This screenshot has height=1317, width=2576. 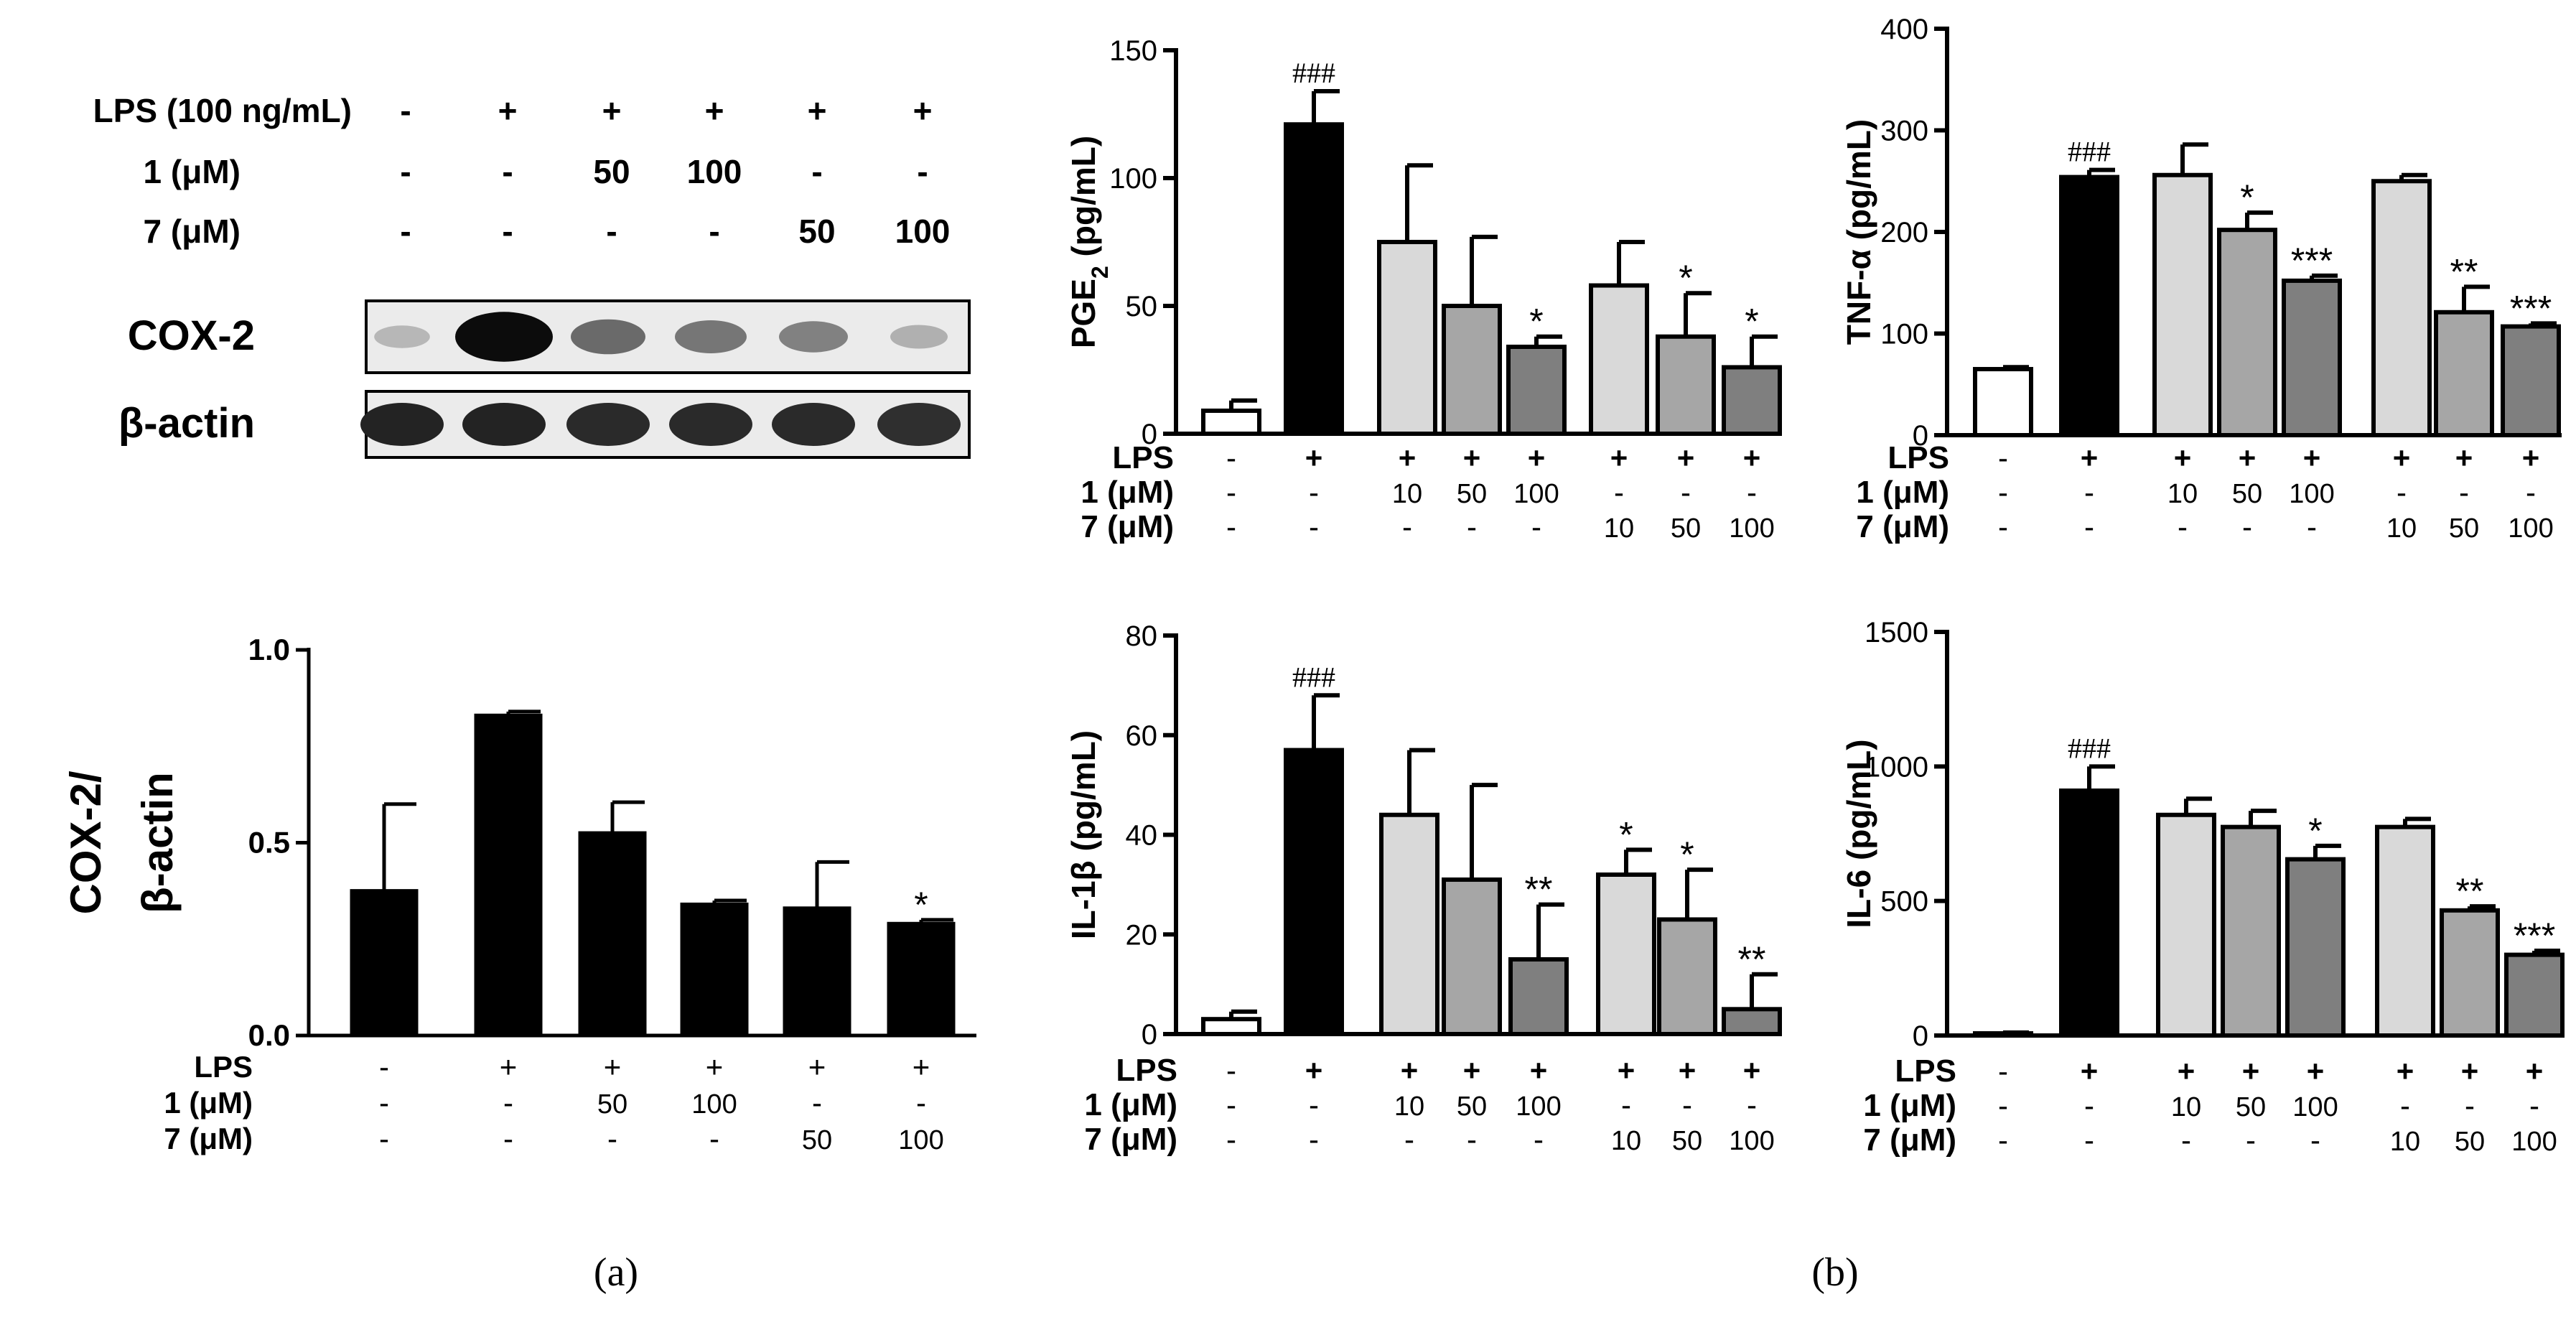 I want to click on blot-row-label: 1 (μM), so click(x=192, y=171).